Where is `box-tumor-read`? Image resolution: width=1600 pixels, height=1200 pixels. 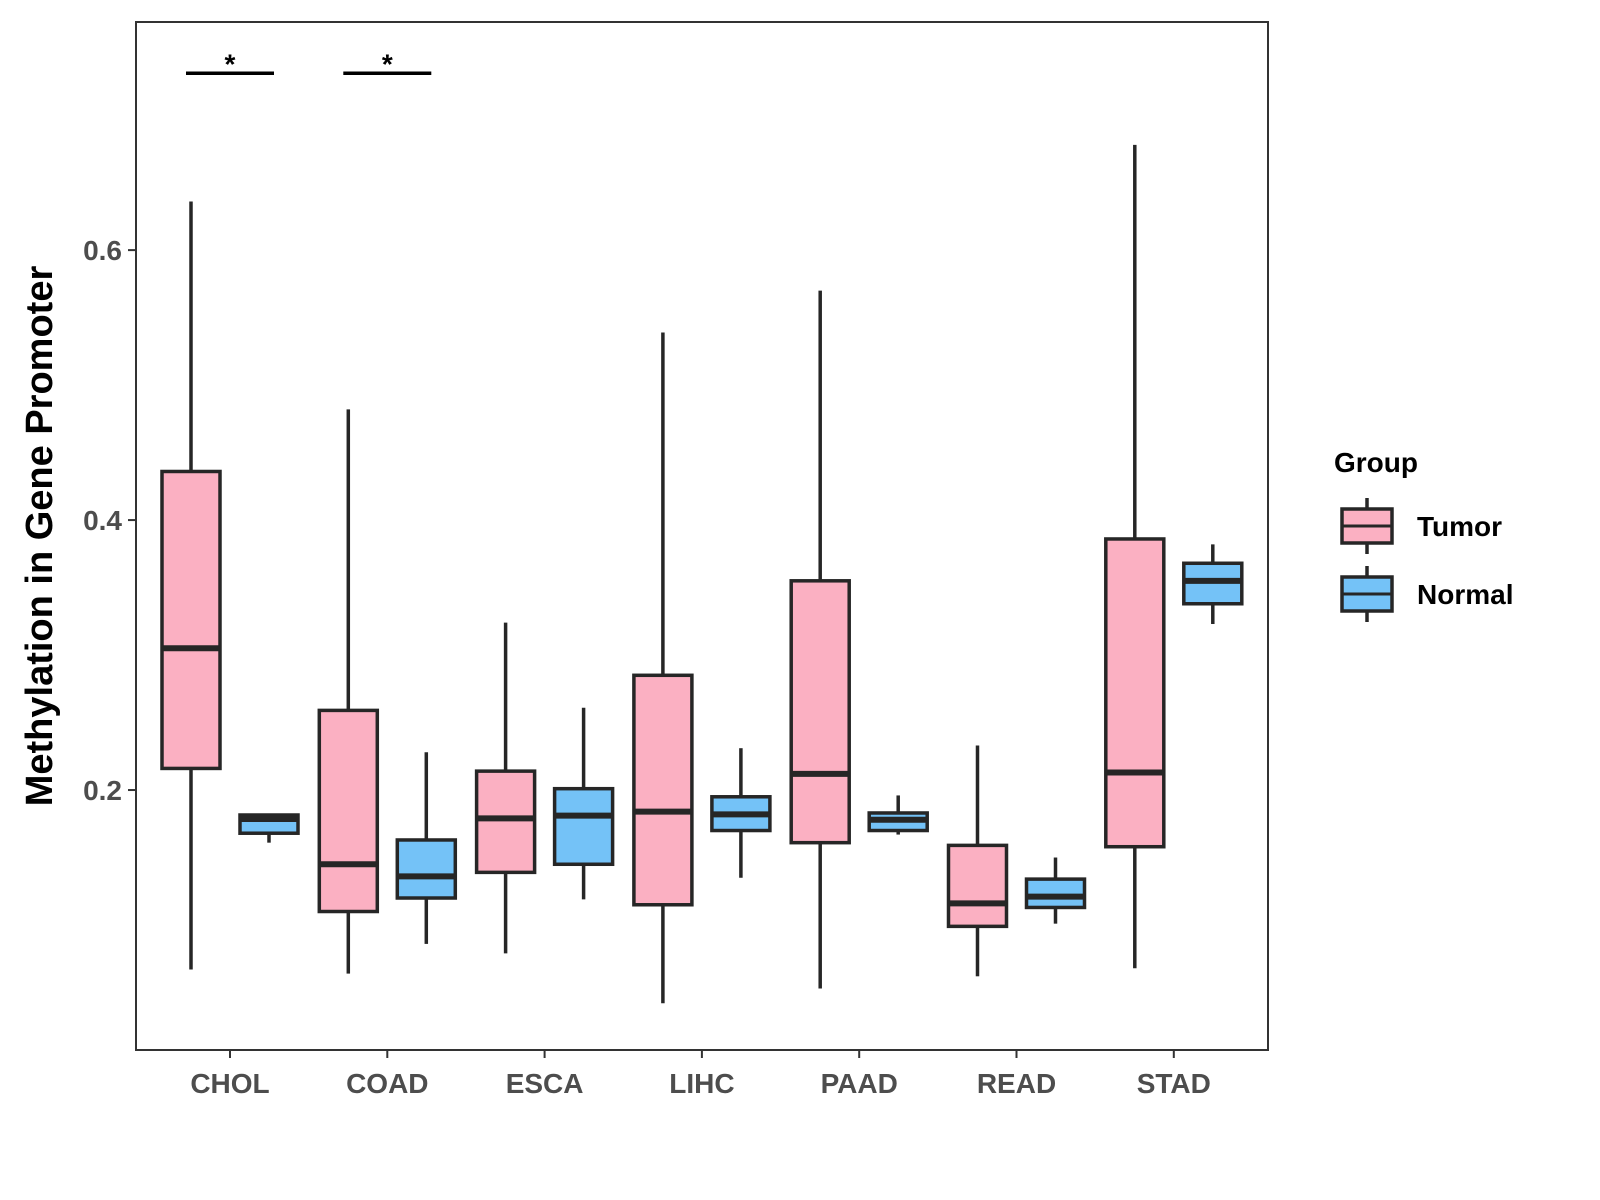 box-tumor-read is located at coordinates (977, 861).